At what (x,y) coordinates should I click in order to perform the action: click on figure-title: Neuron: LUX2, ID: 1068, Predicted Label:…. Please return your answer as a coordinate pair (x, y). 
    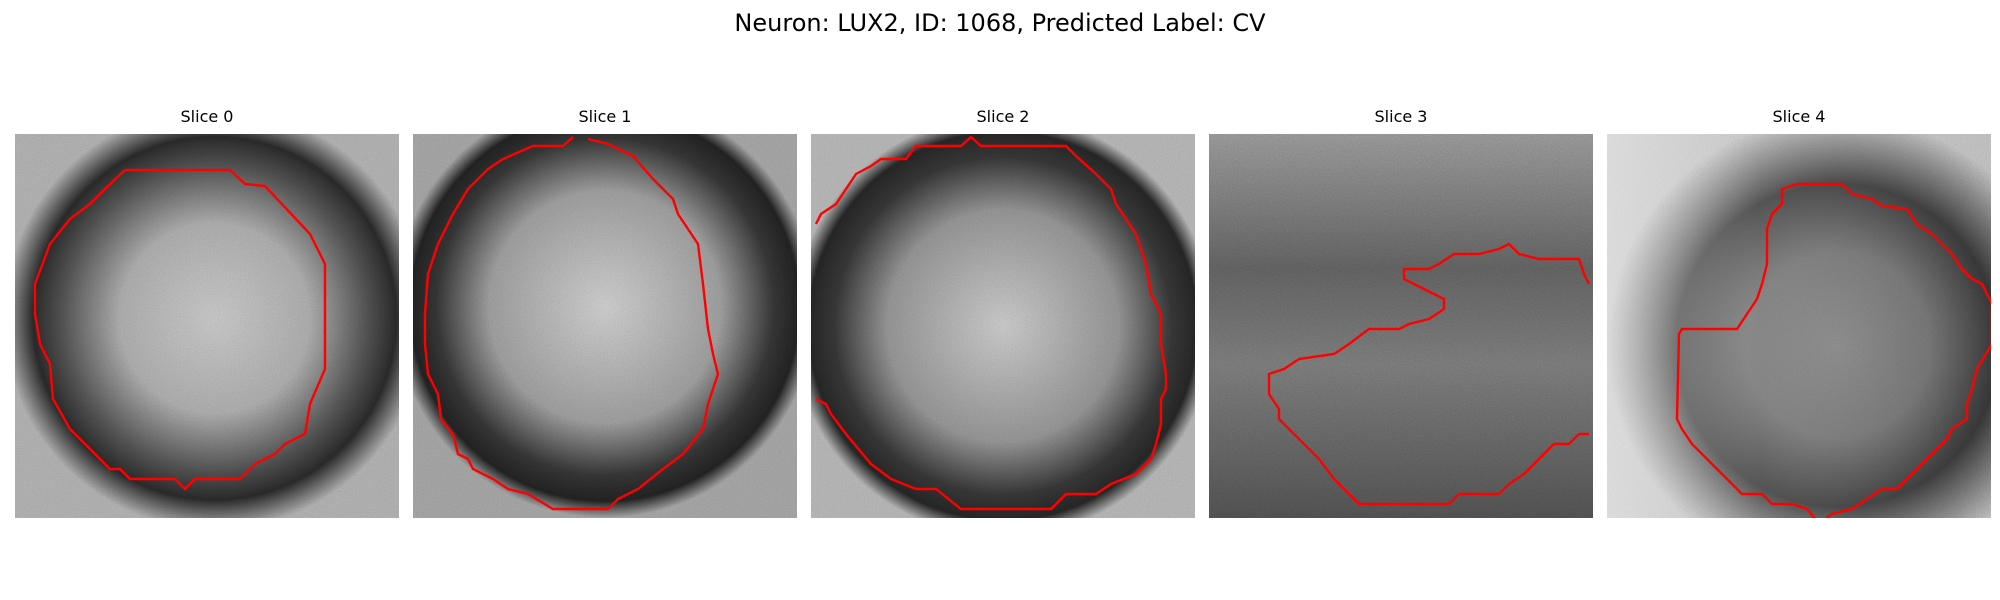
    Looking at the image, I should click on (1000, 23).